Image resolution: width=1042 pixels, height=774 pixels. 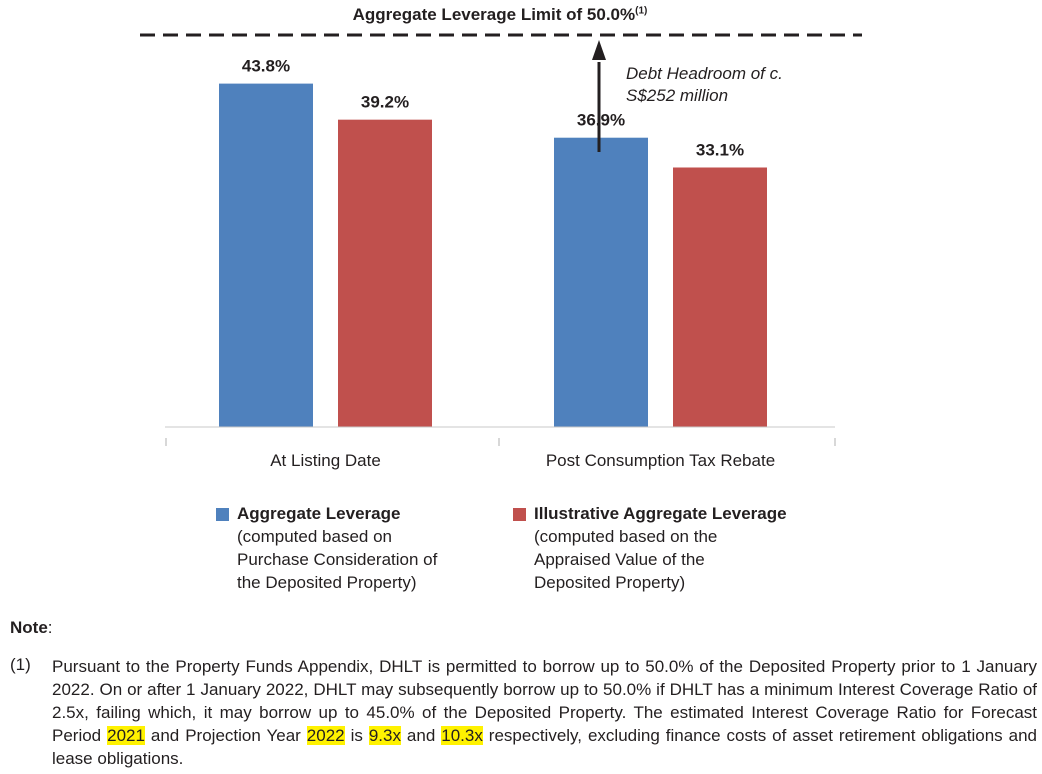 I want to click on debt-headroom-line-2: S$252 million, so click(x=677, y=95).